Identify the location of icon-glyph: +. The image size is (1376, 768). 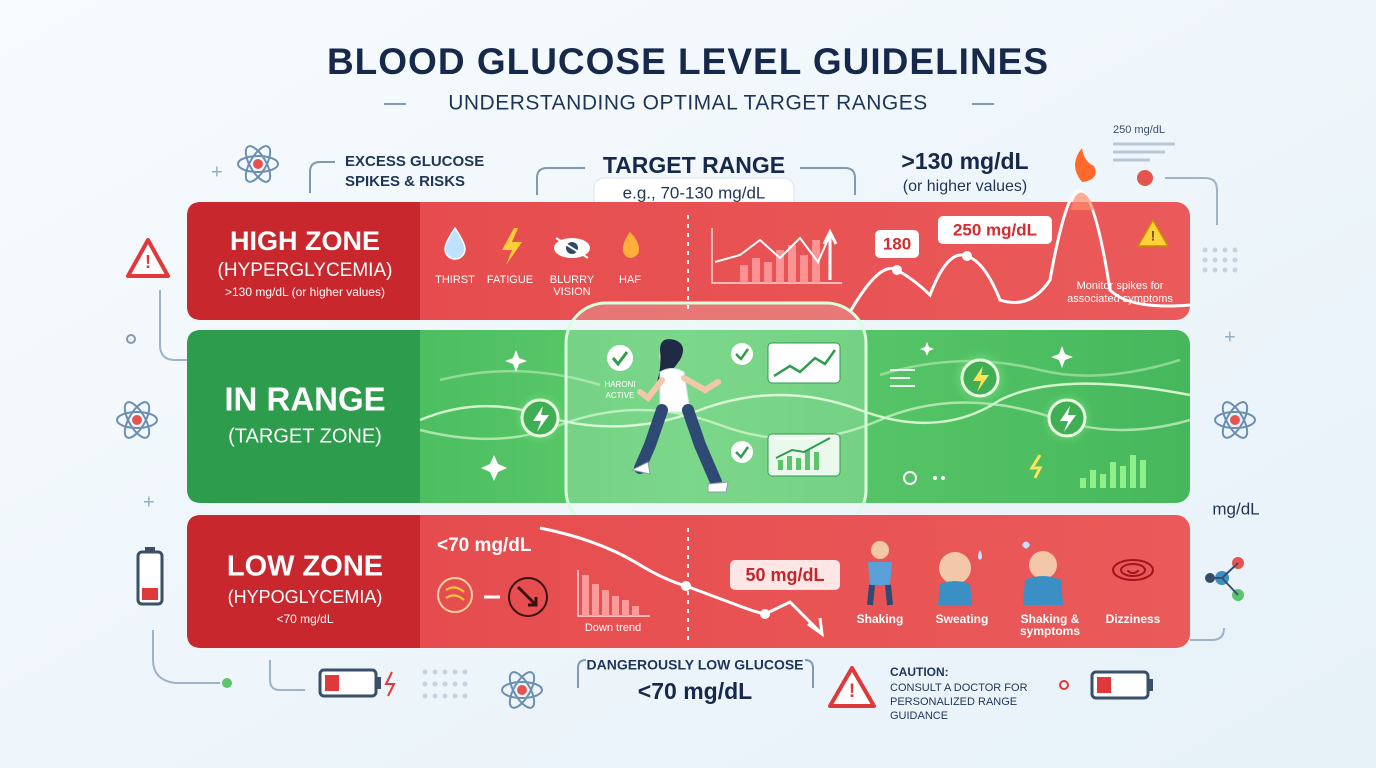
(217, 172).